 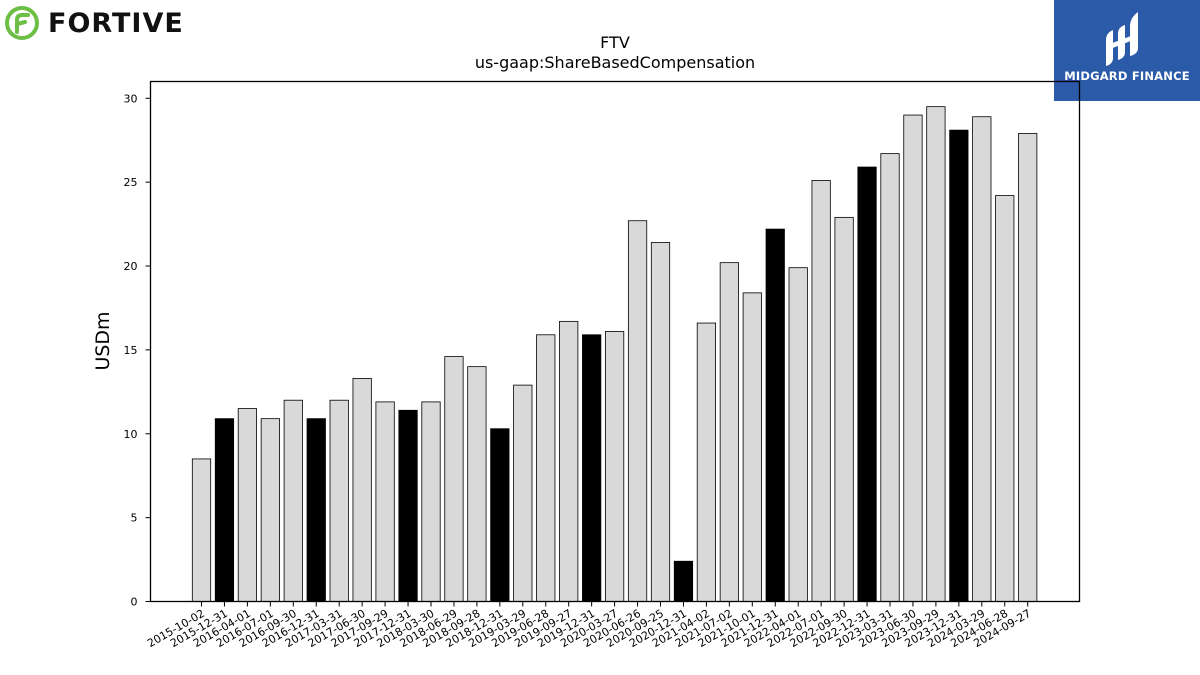 I want to click on chart-title: FTV, so click(x=615, y=42).